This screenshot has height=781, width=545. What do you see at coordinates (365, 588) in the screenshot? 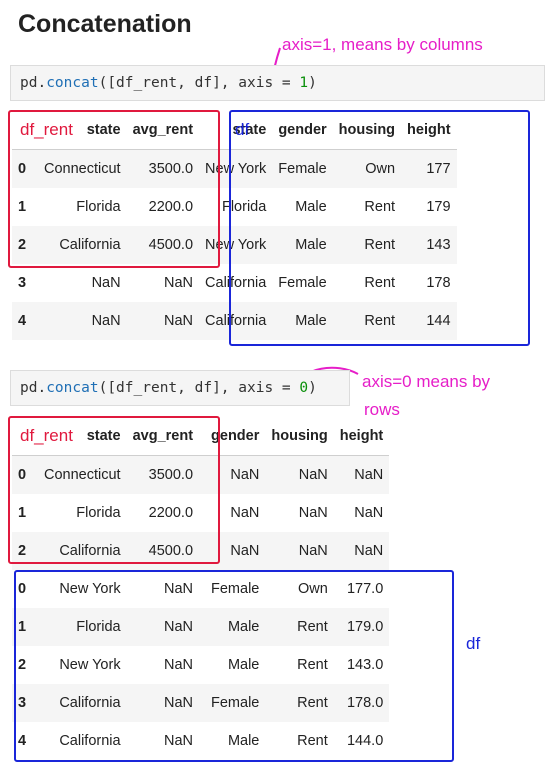
I see `table-cell: 177.0` at bounding box center [365, 588].